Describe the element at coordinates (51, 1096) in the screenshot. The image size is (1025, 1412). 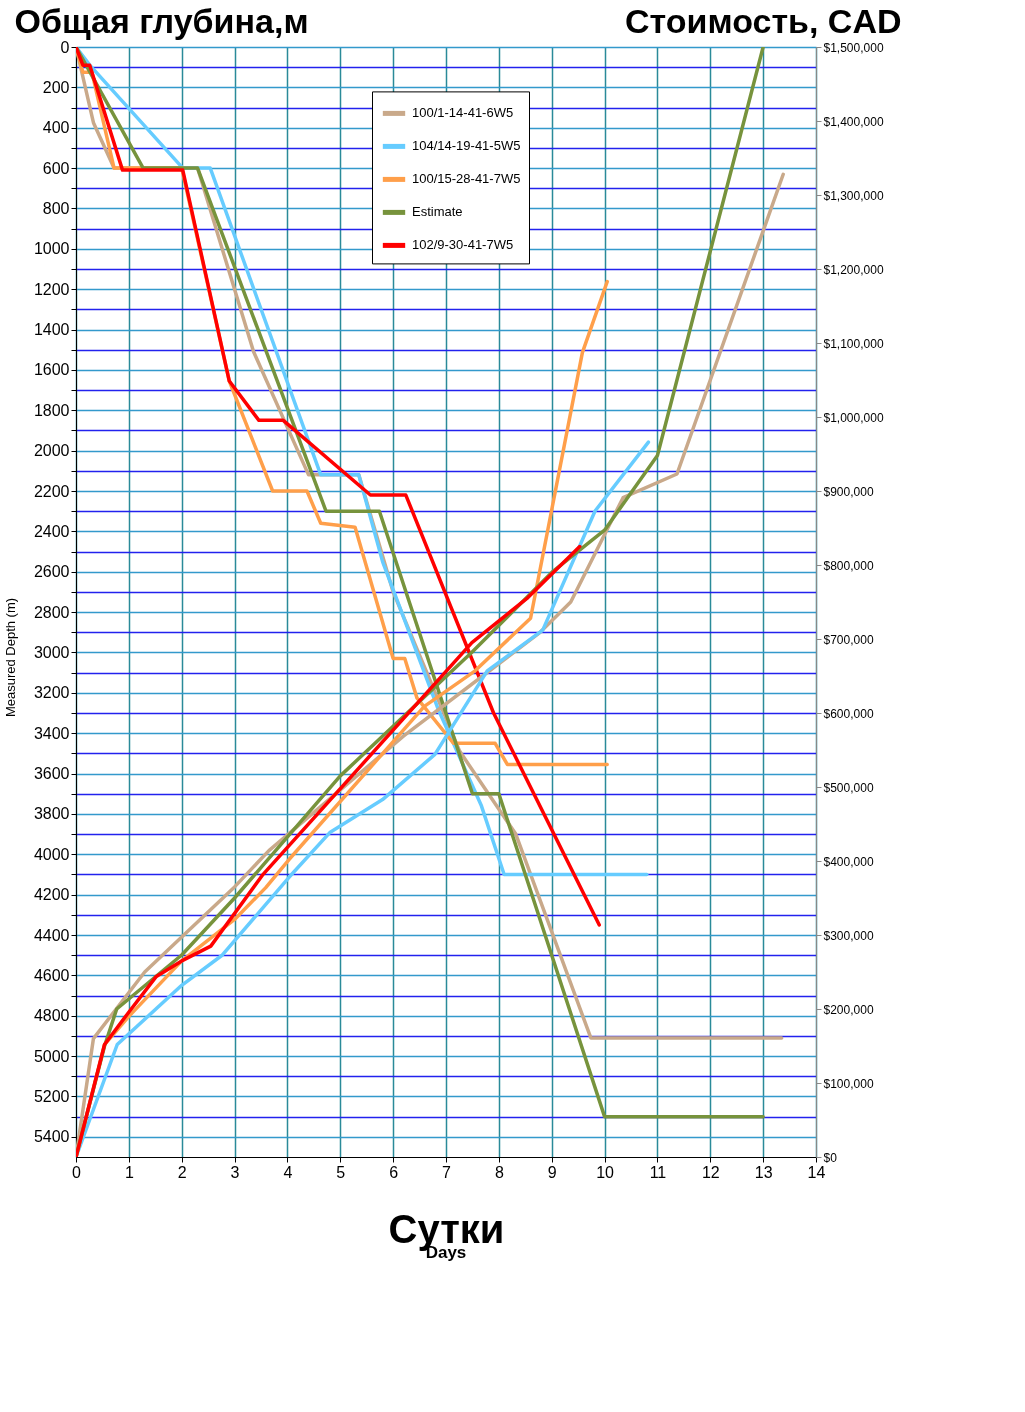
I see `y-tick-label: 5200` at that location.